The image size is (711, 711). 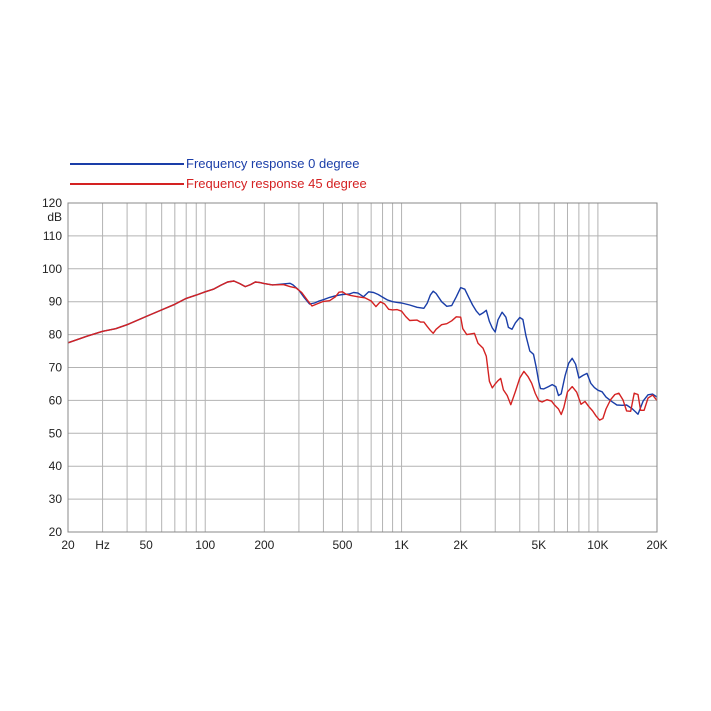 What do you see at coordinates (102, 545) in the screenshot?
I see `x-tick-label: Hz` at bounding box center [102, 545].